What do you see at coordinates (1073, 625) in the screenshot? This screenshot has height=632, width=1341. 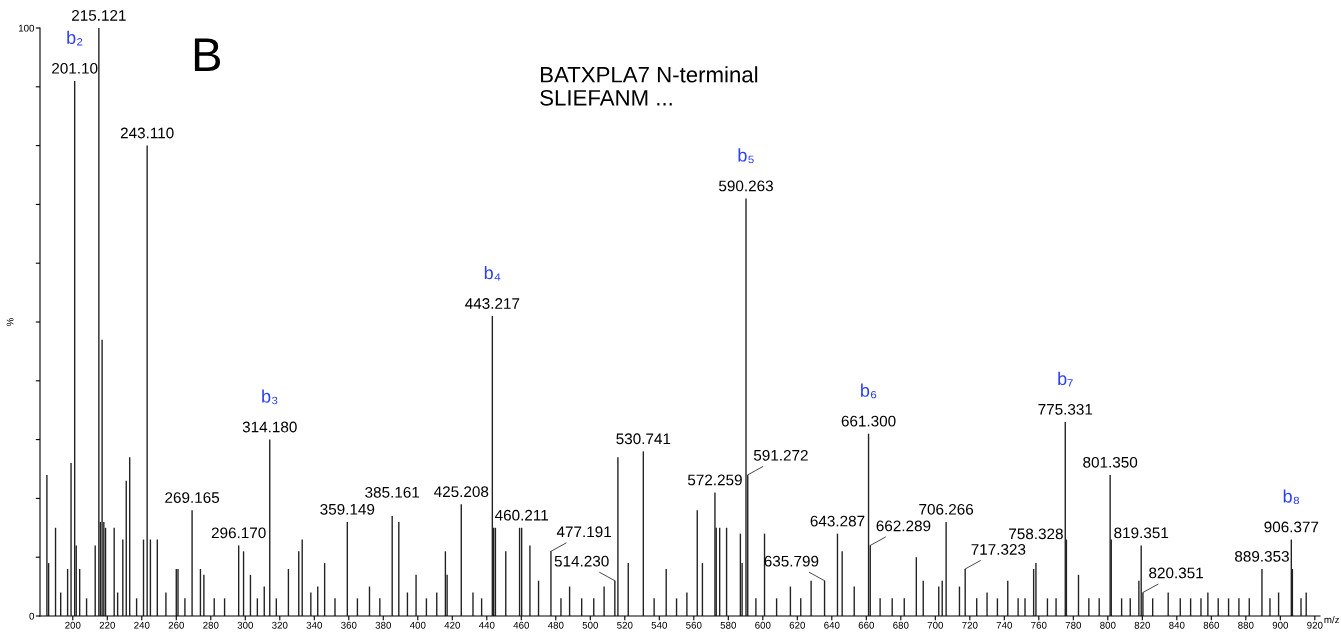 I see `x-tick-label: 780` at bounding box center [1073, 625].